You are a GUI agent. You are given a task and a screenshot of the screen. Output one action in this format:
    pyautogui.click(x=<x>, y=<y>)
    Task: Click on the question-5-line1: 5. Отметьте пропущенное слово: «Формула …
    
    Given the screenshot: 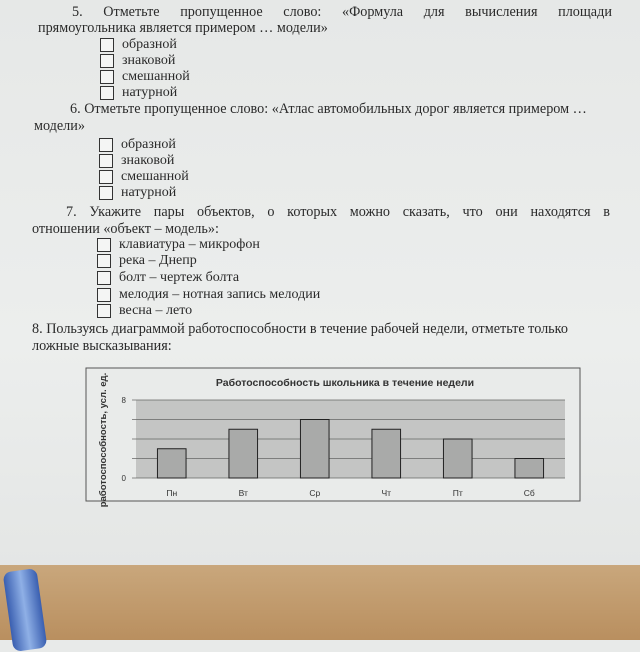 What is the action you would take?
    pyautogui.click(x=342, y=12)
    